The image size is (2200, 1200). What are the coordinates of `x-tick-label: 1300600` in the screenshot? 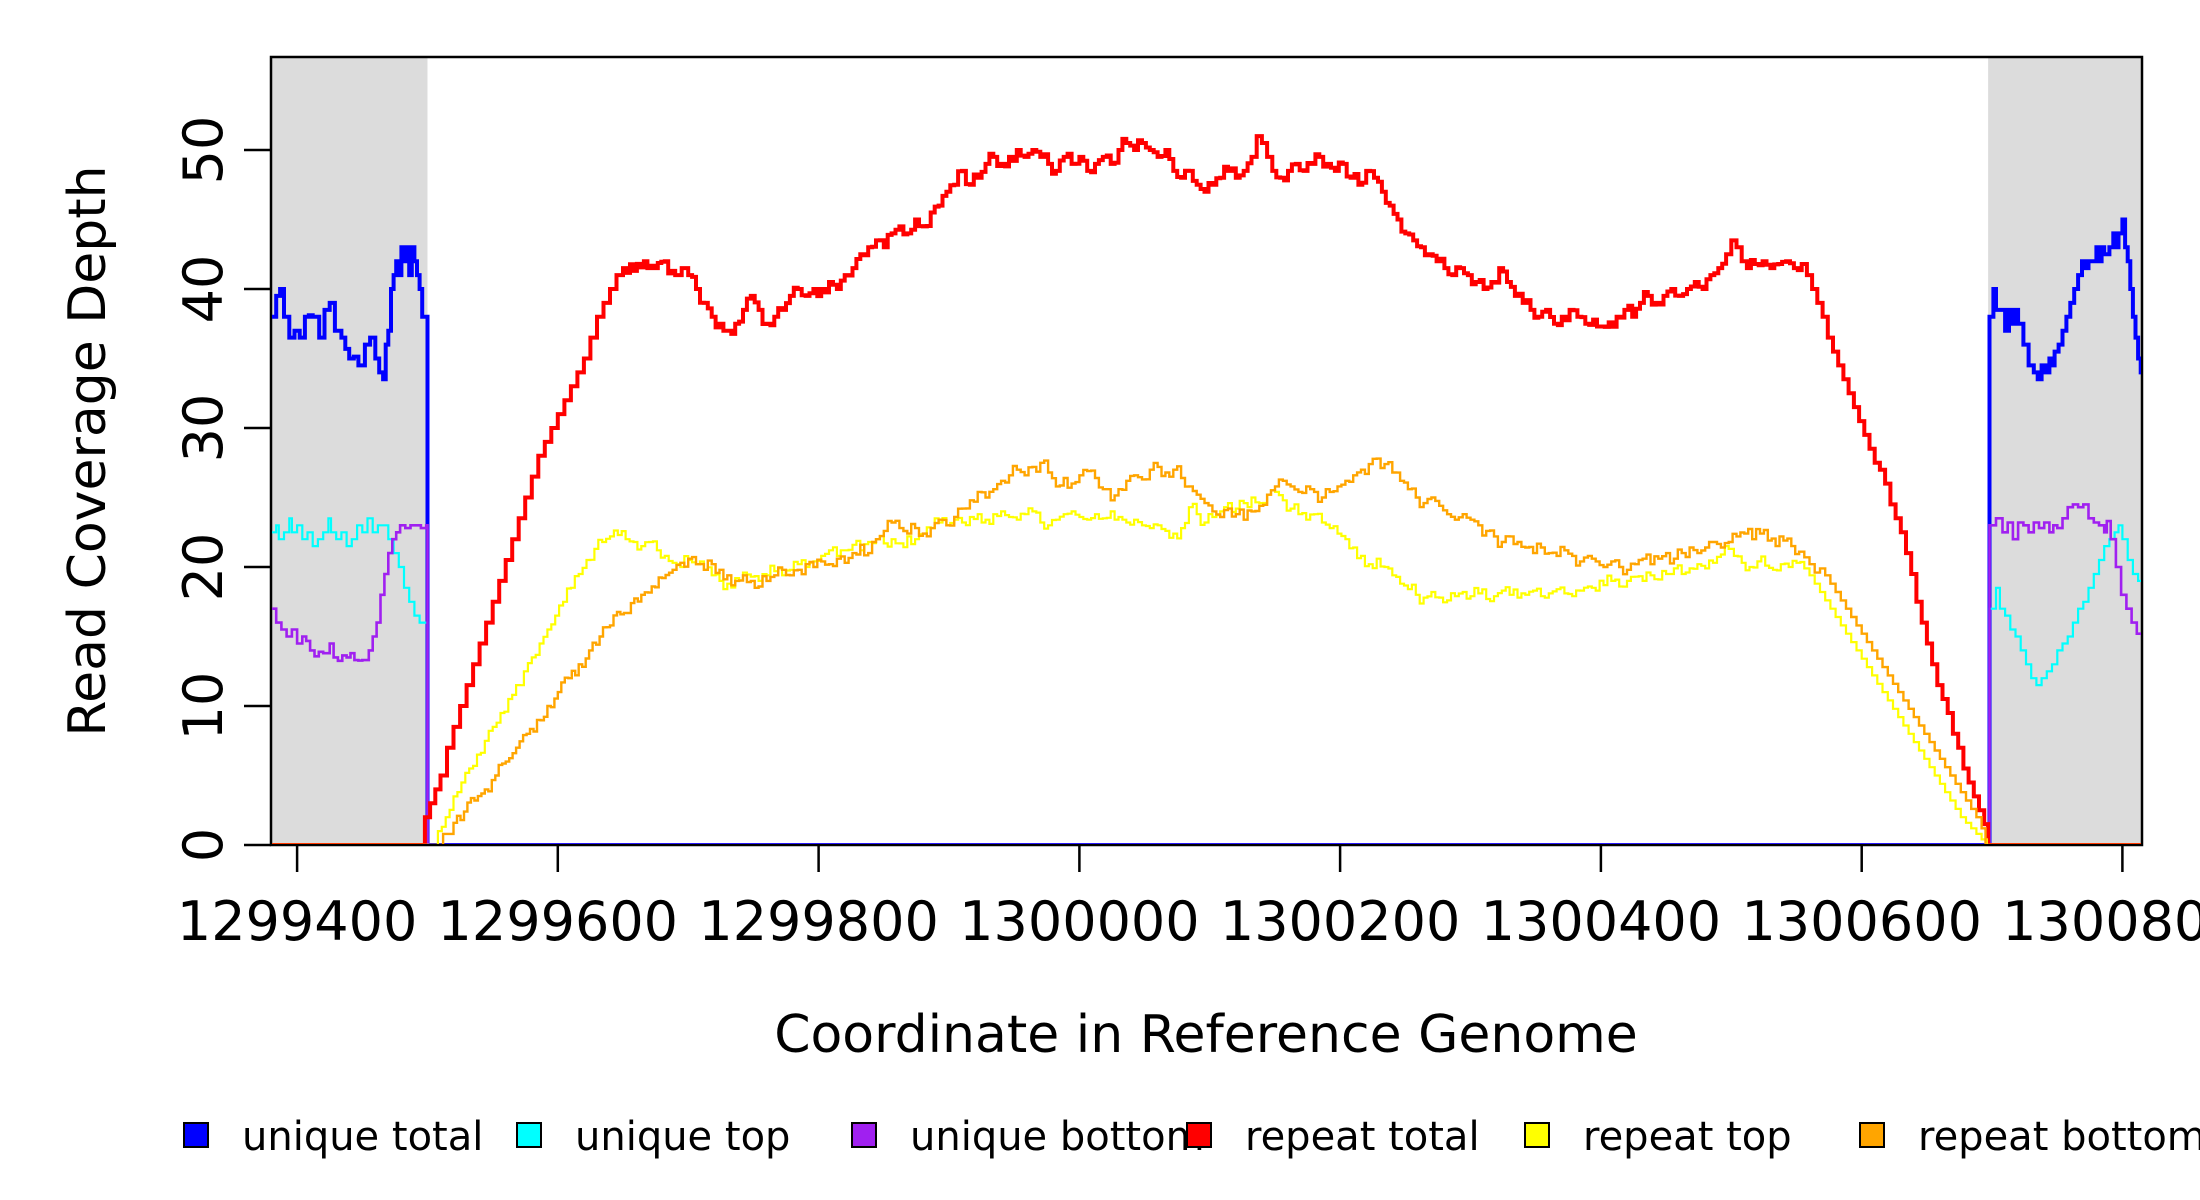 It's located at (1861, 921).